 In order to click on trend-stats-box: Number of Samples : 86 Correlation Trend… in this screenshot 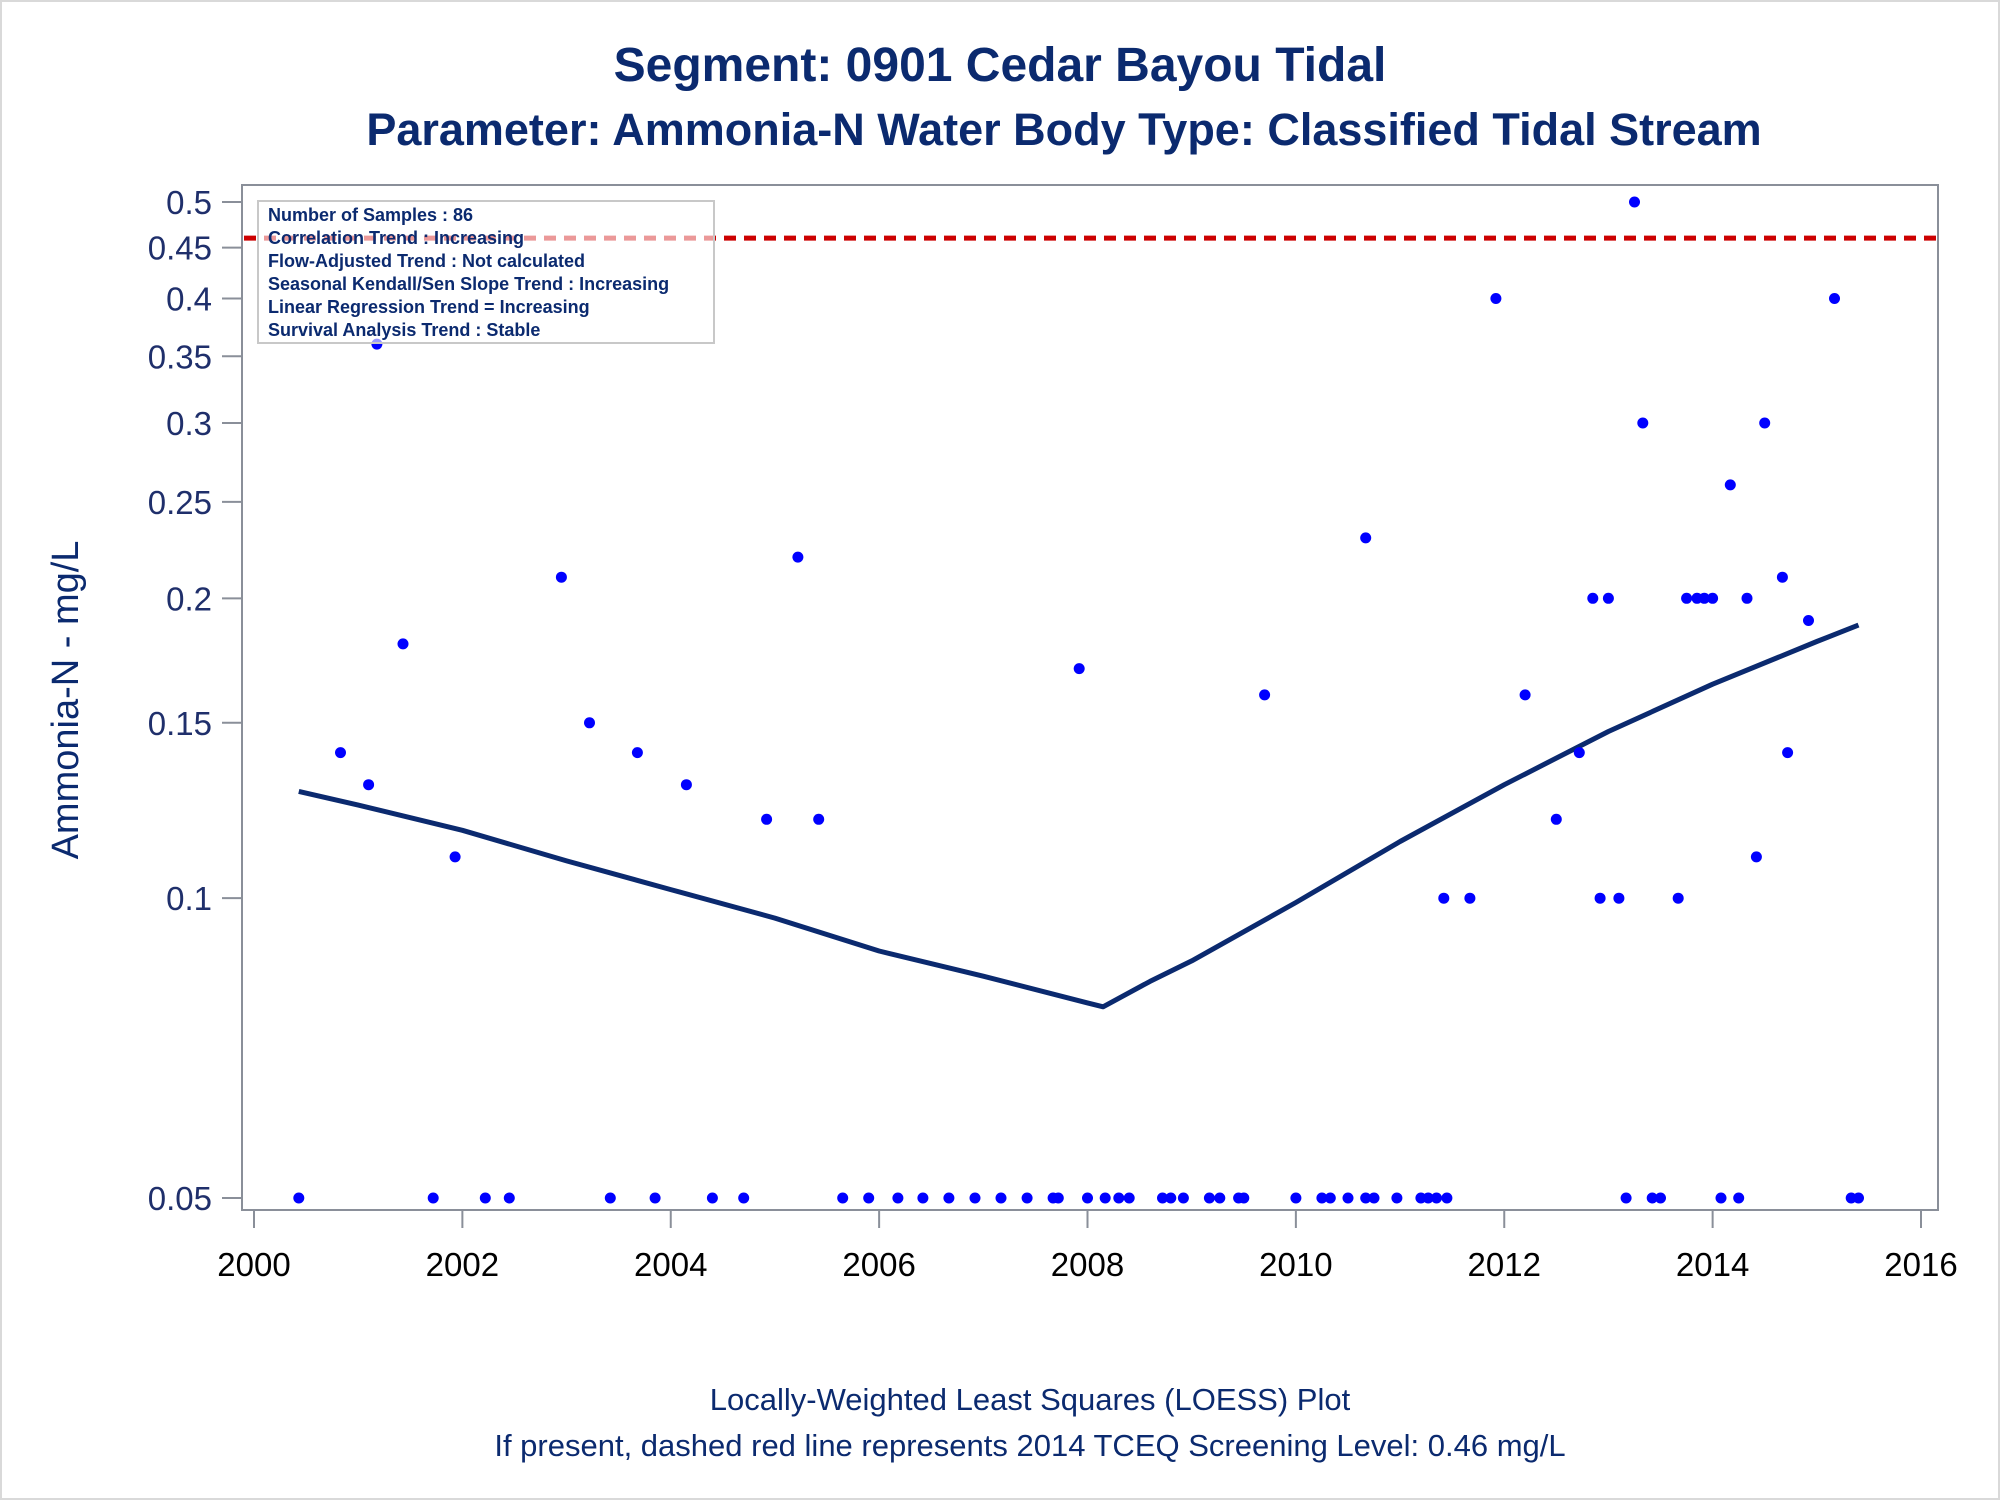, I will do `click(486, 272)`.